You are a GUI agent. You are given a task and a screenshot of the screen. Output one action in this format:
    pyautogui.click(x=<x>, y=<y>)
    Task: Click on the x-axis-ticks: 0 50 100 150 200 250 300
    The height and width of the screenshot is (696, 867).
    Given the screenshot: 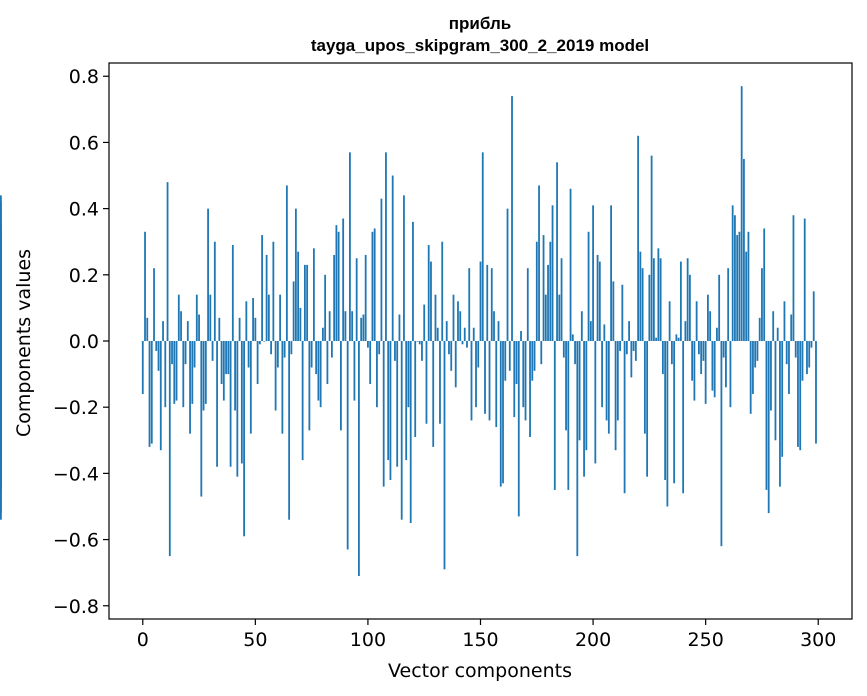 What is the action you would take?
    pyautogui.click(x=486, y=635)
    